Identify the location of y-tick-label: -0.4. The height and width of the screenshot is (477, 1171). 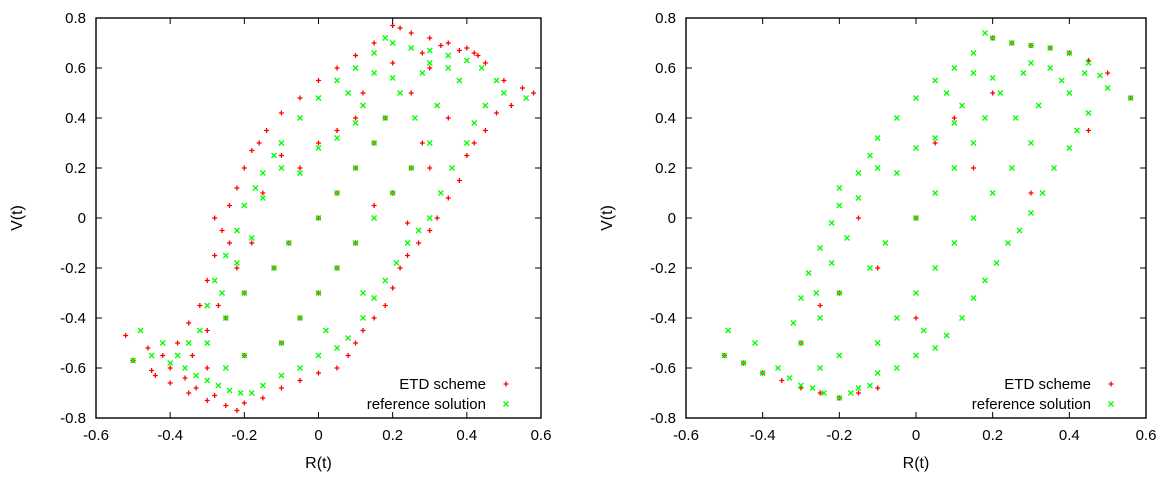
(663, 318).